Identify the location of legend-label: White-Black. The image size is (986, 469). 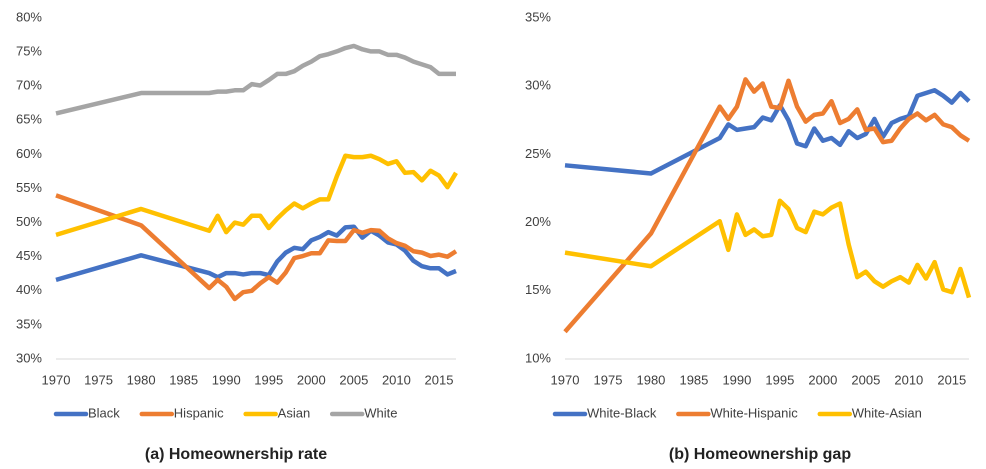
(622, 412).